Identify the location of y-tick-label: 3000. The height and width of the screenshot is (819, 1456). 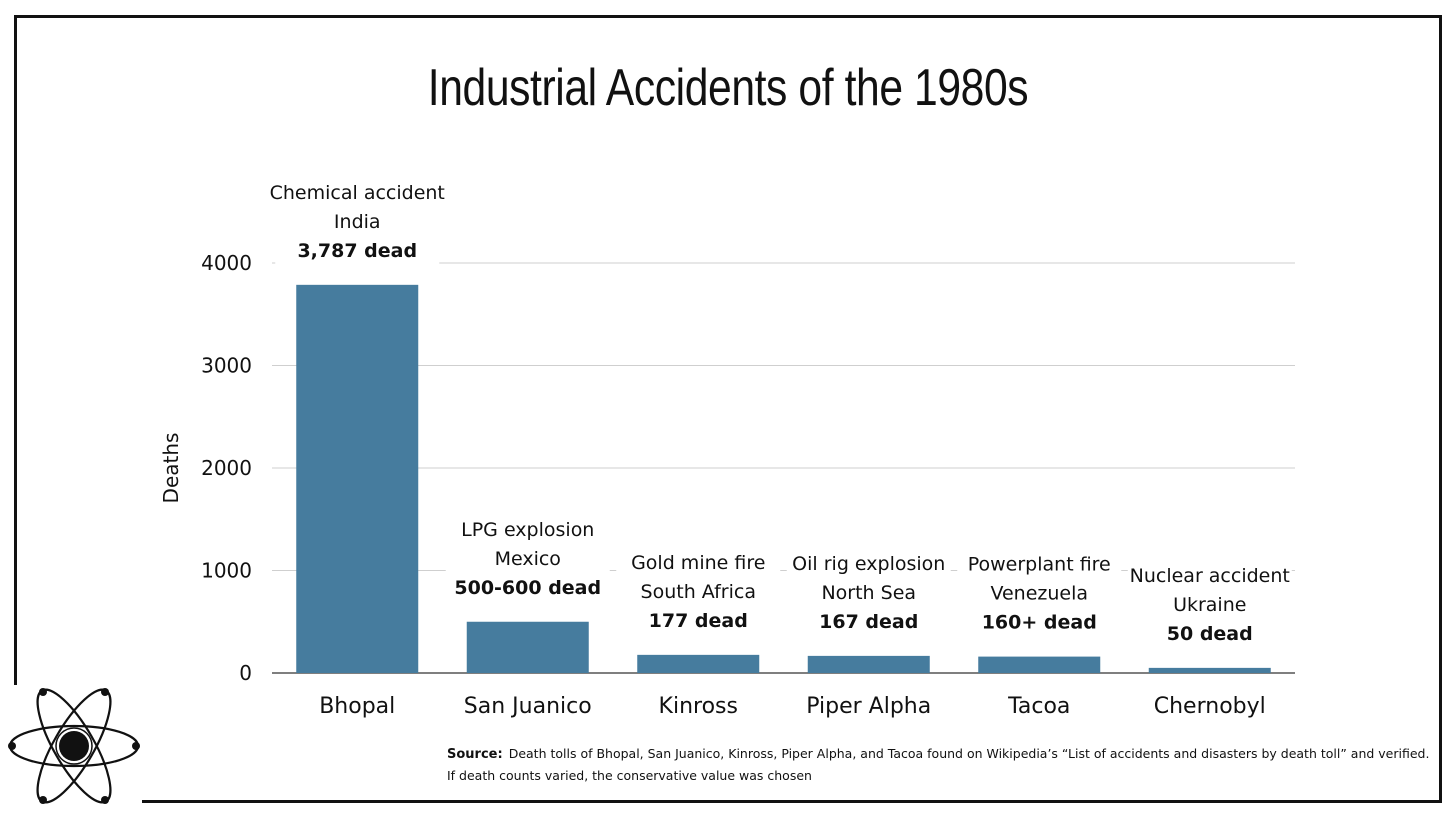
(226, 366).